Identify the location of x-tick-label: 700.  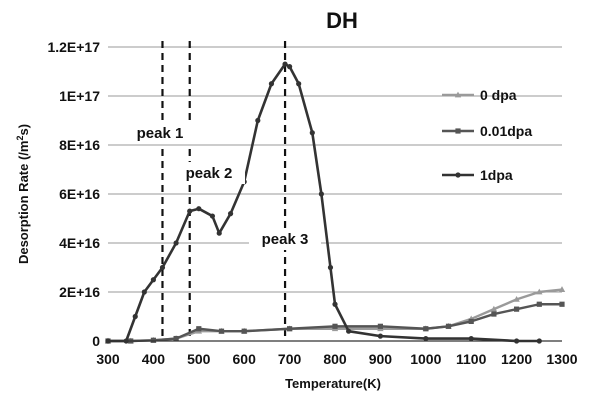
(290, 359).